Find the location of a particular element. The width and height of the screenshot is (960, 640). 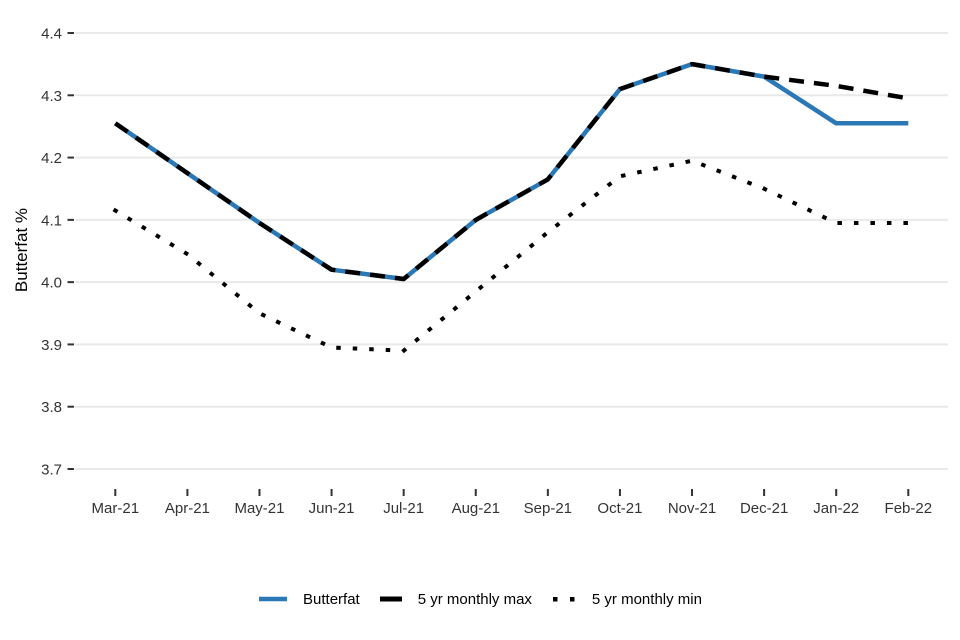

x-tick-label: May-21 is located at coordinates (259, 508).